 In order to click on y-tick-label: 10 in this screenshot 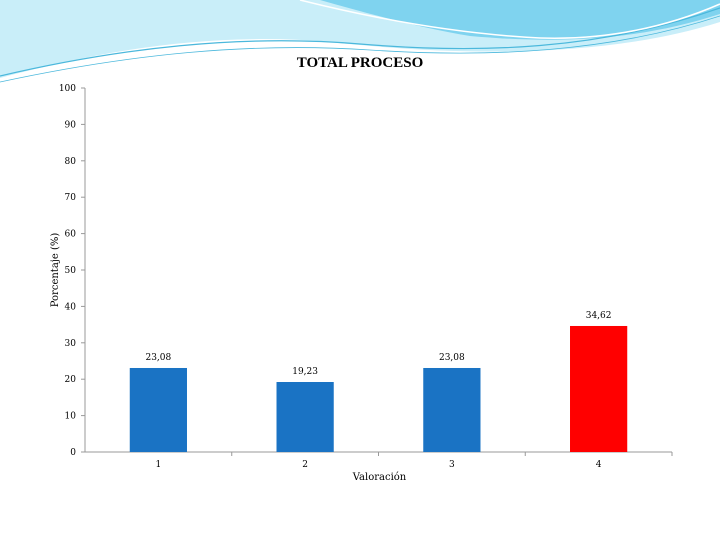, I will do `click(71, 417)`.